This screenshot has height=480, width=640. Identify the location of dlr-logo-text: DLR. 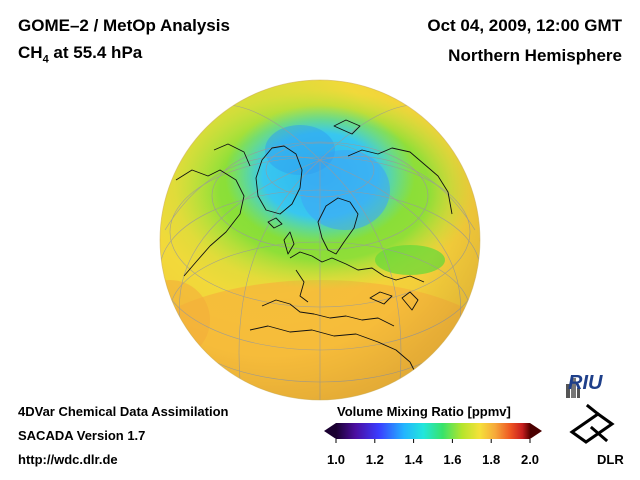
(610, 459).